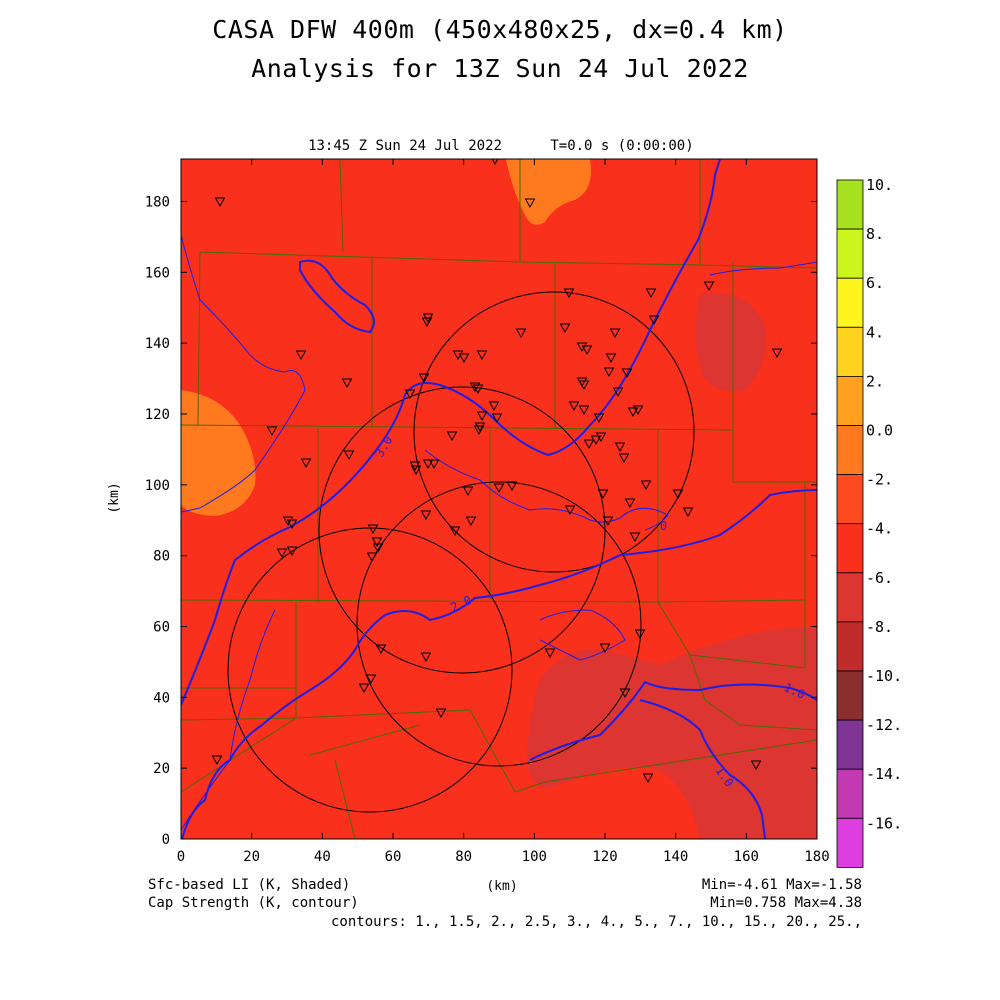  What do you see at coordinates (393, 857) in the screenshot?
I see `x-tick-label: 60` at bounding box center [393, 857].